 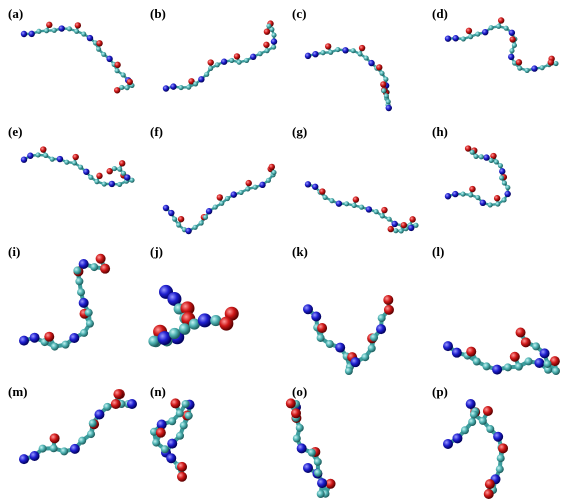 What do you see at coordinates (72, 424) in the screenshot?
I see `molecule-panel: (m)` at bounding box center [72, 424].